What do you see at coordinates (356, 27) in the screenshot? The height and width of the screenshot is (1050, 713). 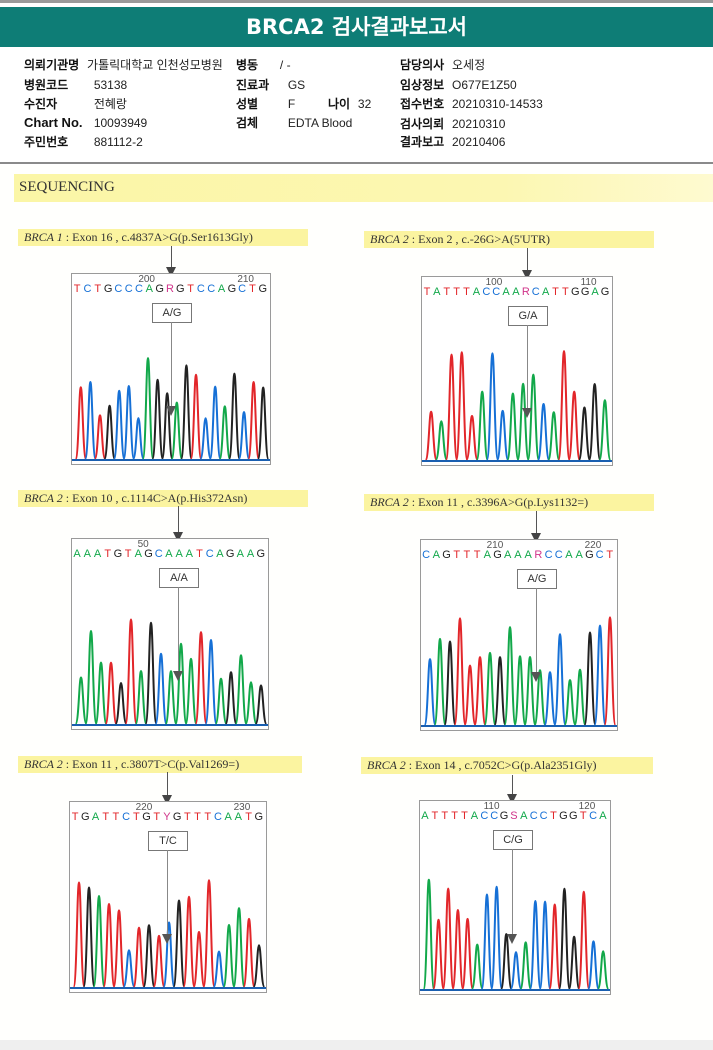 I see `report-title: BRCA2 검사결과보고서` at bounding box center [356, 27].